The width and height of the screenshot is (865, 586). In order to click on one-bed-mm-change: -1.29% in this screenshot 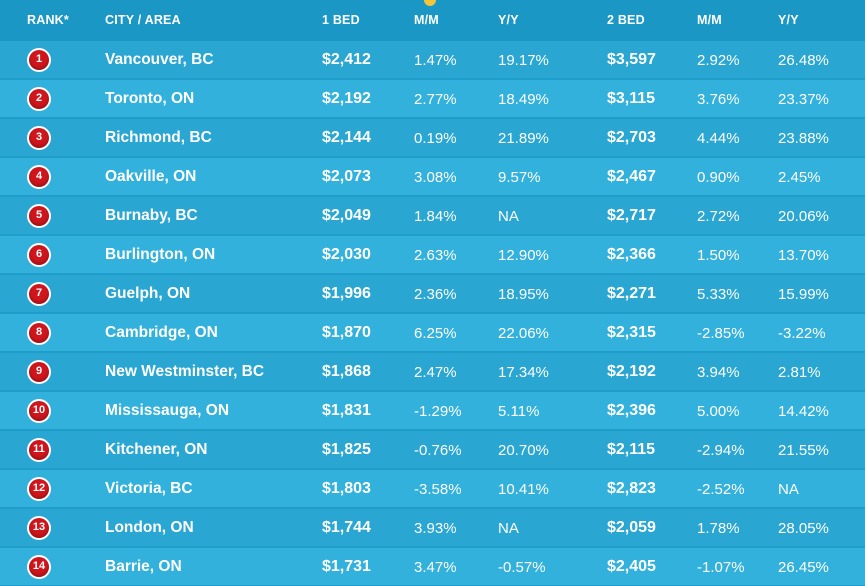, I will do `click(438, 411)`.